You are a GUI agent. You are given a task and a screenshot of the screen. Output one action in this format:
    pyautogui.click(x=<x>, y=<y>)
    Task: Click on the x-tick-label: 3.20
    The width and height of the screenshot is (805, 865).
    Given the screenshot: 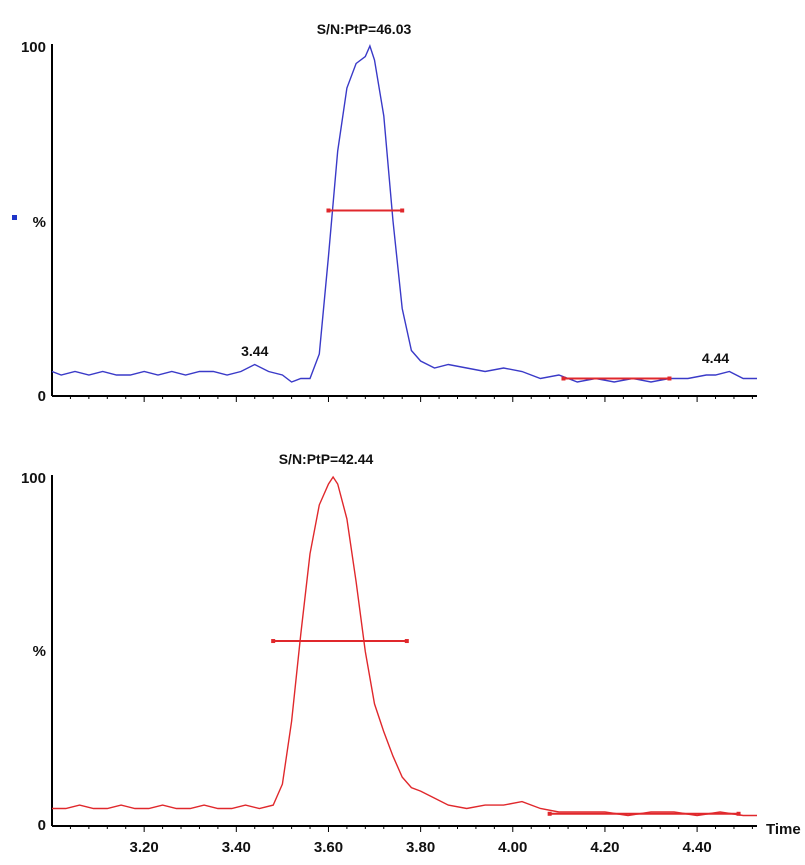 What is the action you would take?
    pyautogui.click(x=144, y=847)
    